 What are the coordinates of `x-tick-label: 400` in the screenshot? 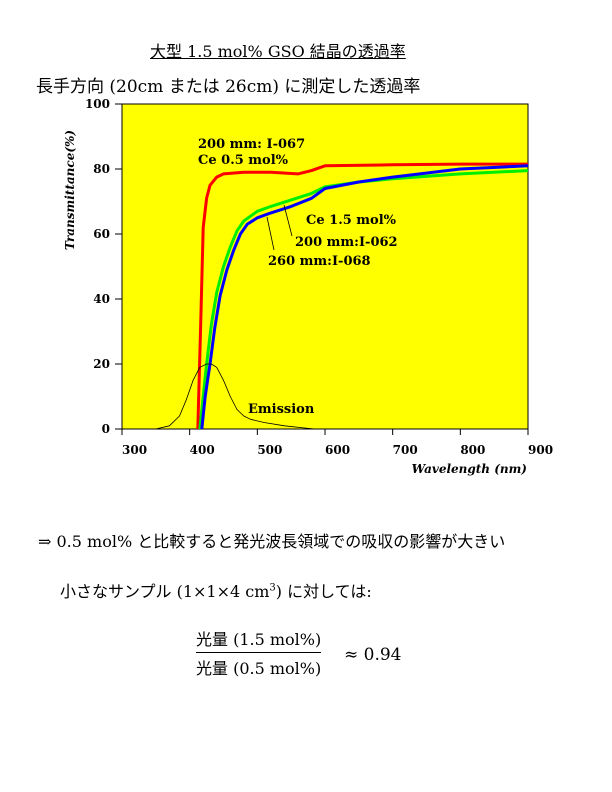 It's located at (202, 450).